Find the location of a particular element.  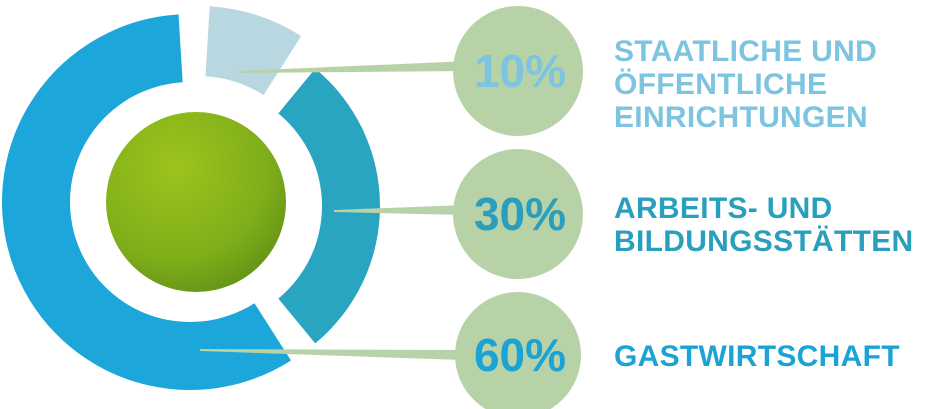

category-label-2-line-0: GASTWIRTSCHAFT is located at coordinates (757, 356).